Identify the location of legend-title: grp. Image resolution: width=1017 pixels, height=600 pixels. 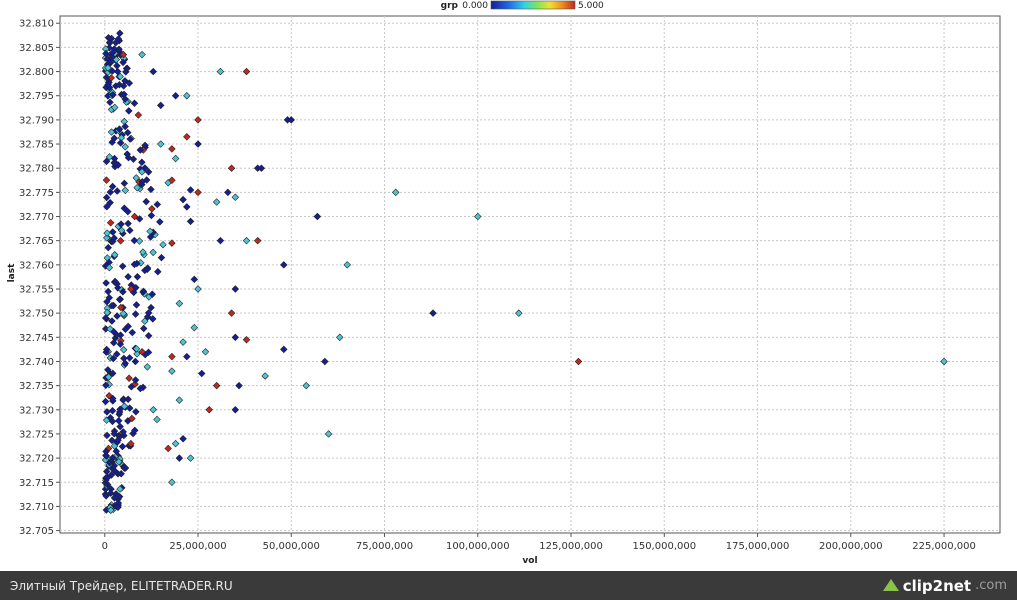
(450, 6).